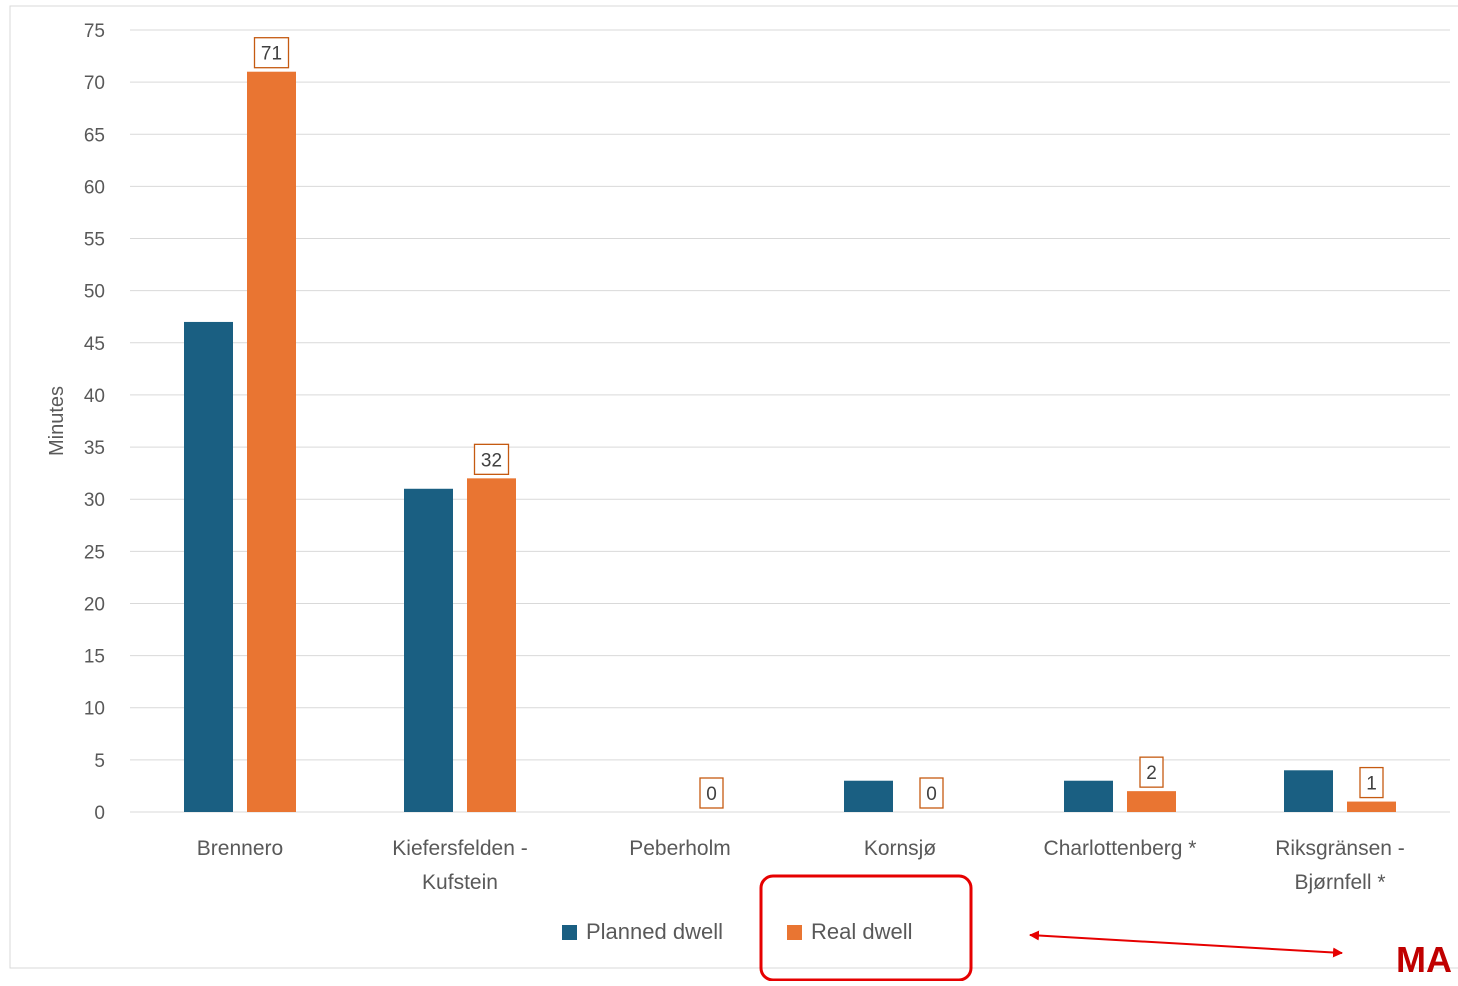 This screenshot has width=1458, height=986. What do you see at coordinates (94, 396) in the screenshot?
I see `y-tick-label: 40` at bounding box center [94, 396].